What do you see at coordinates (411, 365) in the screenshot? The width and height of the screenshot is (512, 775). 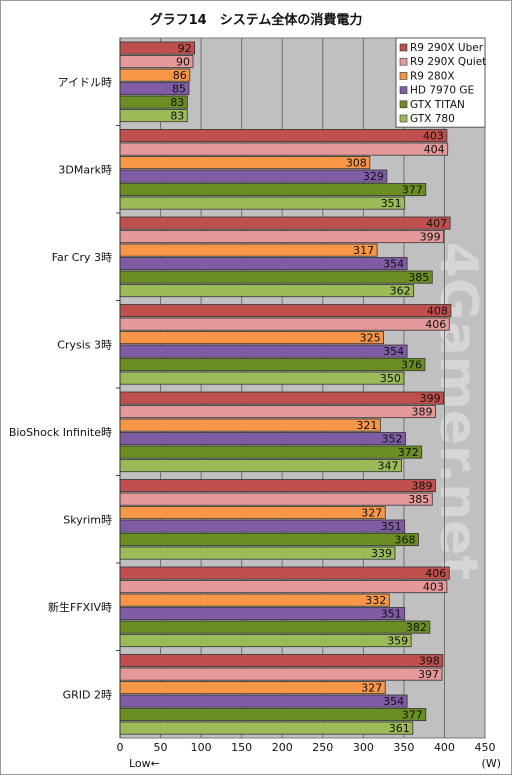 I see `bar-value-label: 376` at bounding box center [411, 365].